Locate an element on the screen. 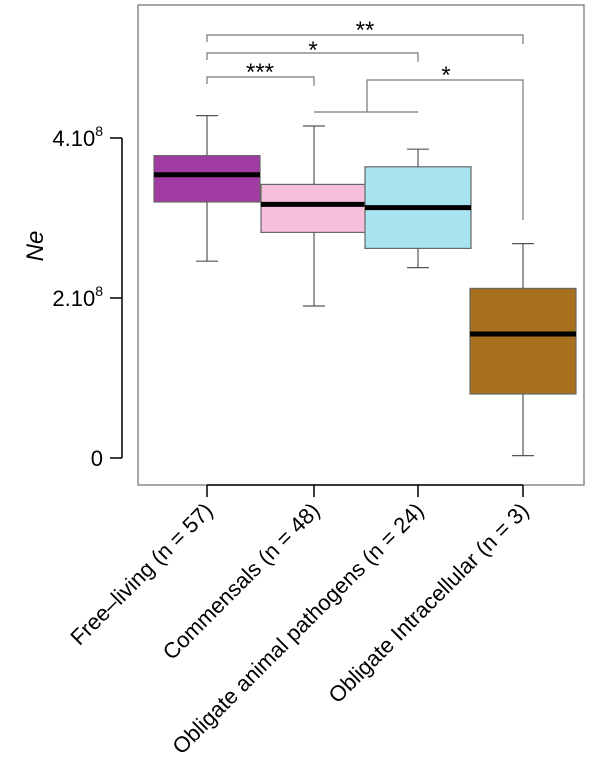  bracket-free-living-vs-intracellular is located at coordinates (365, 39).